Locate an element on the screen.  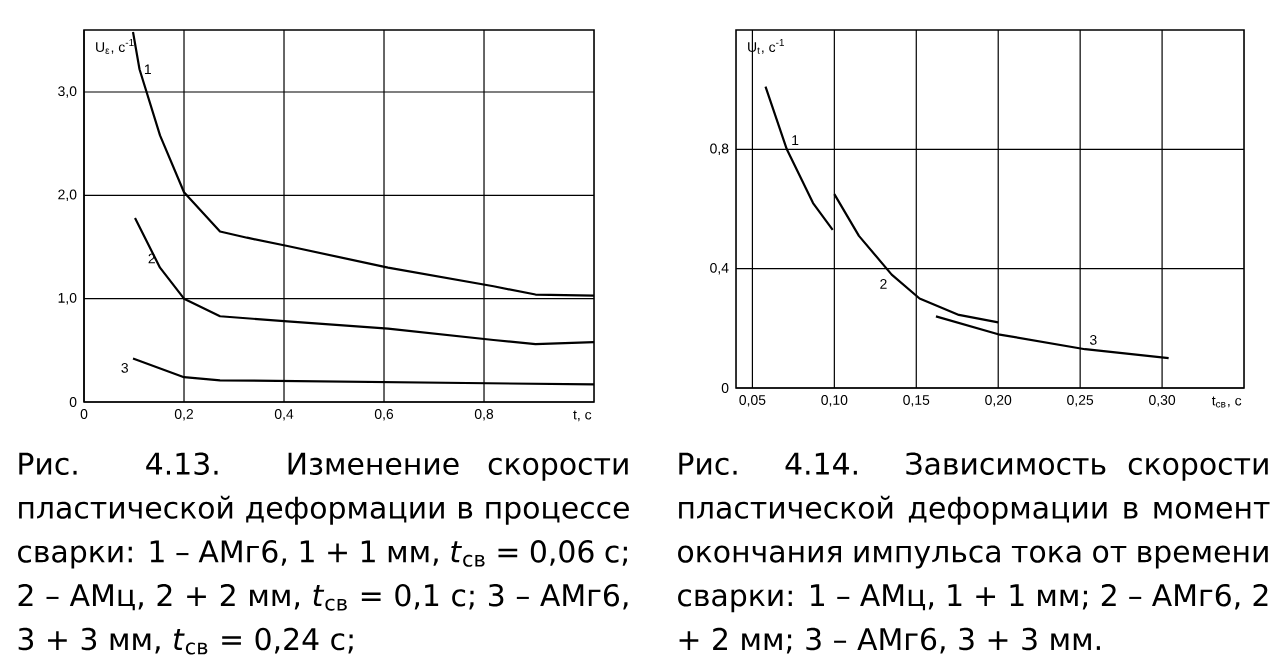
text: Рис. 4.13. Изменение скорости пластической деформации в процессе сварки: 1 – АМг6, 1 + 1 мм, t$_{св}$ = 0,06 с; 2 – АМц, 2 + 2 мм, t$_{св}$ = 0,1 с; 3 – АМг6, 3 + 3 мм, t$_{св}$ = 0,24 с; is located at coordinates (323, 553).